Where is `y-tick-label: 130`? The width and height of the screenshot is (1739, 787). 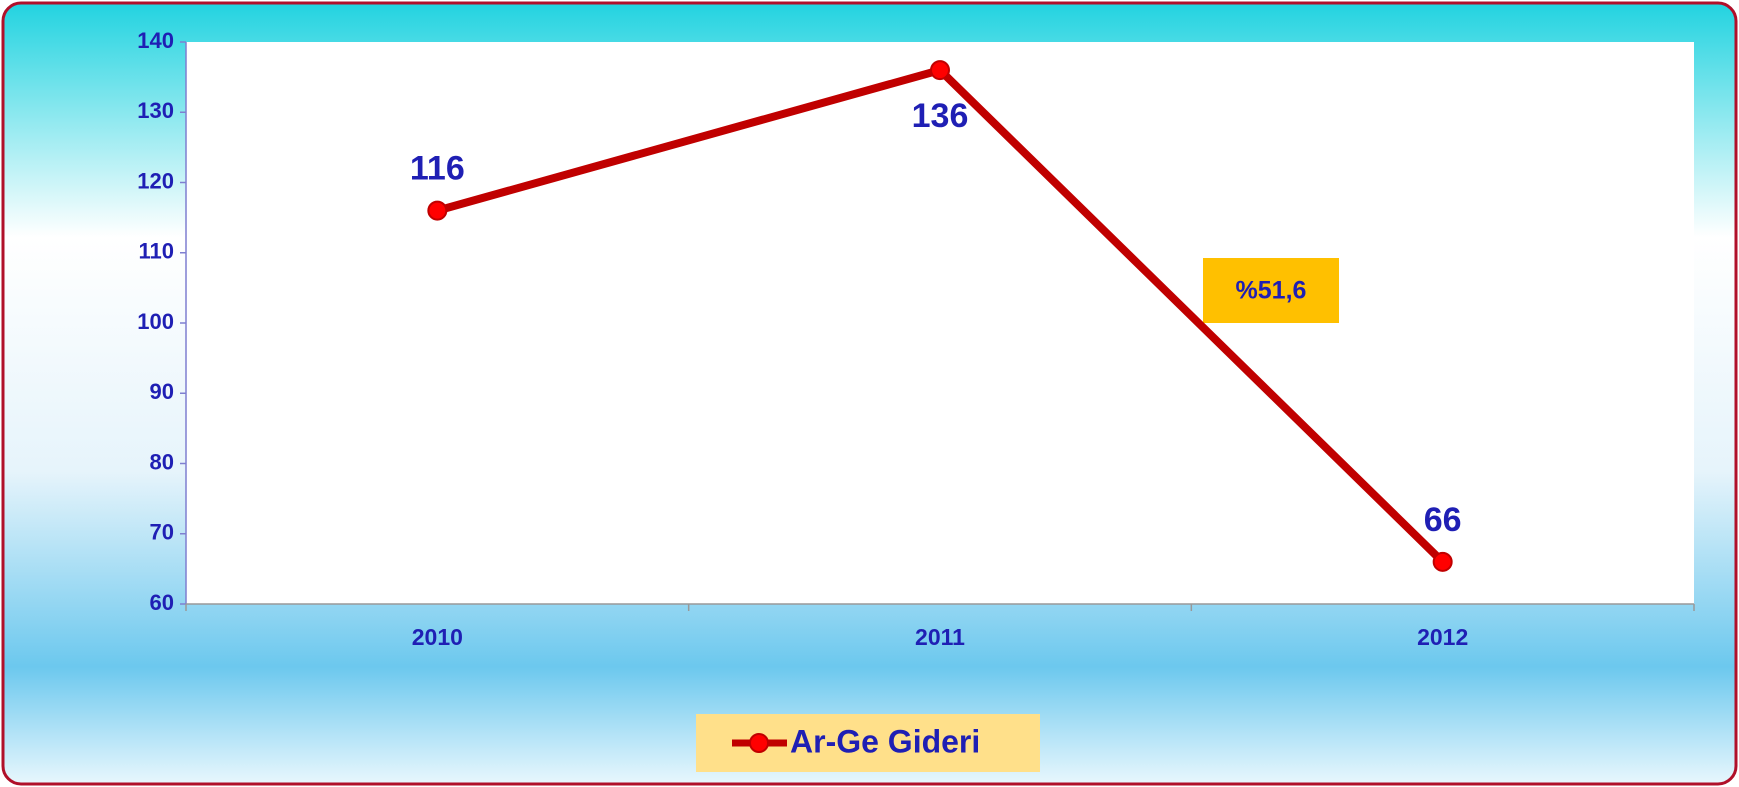 y-tick-label: 130 is located at coordinates (155, 110).